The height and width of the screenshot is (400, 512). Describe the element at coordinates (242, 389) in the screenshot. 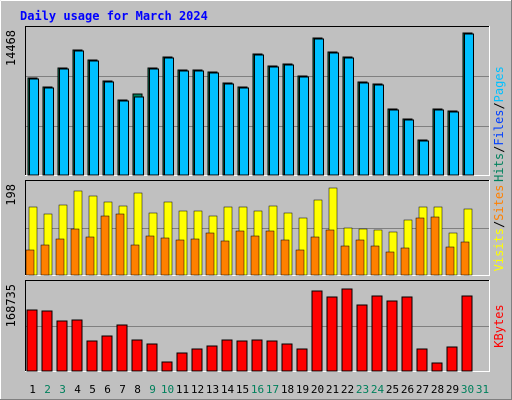

I see `x-label-day-15: 15` at that location.